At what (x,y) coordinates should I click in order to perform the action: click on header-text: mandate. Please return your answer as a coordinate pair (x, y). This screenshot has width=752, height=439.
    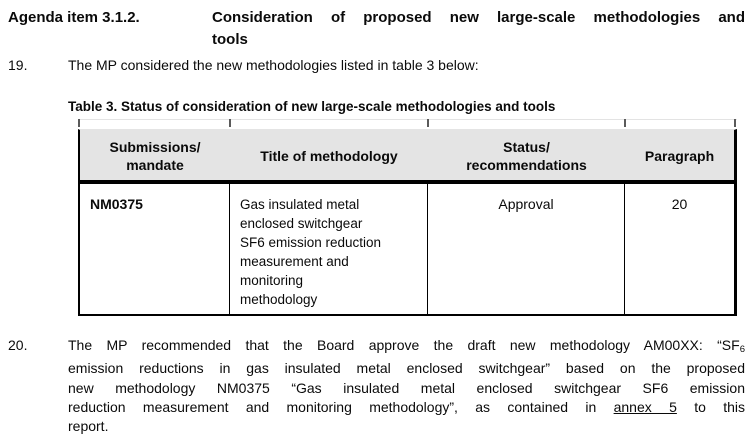
    Looking at the image, I should click on (155, 165).